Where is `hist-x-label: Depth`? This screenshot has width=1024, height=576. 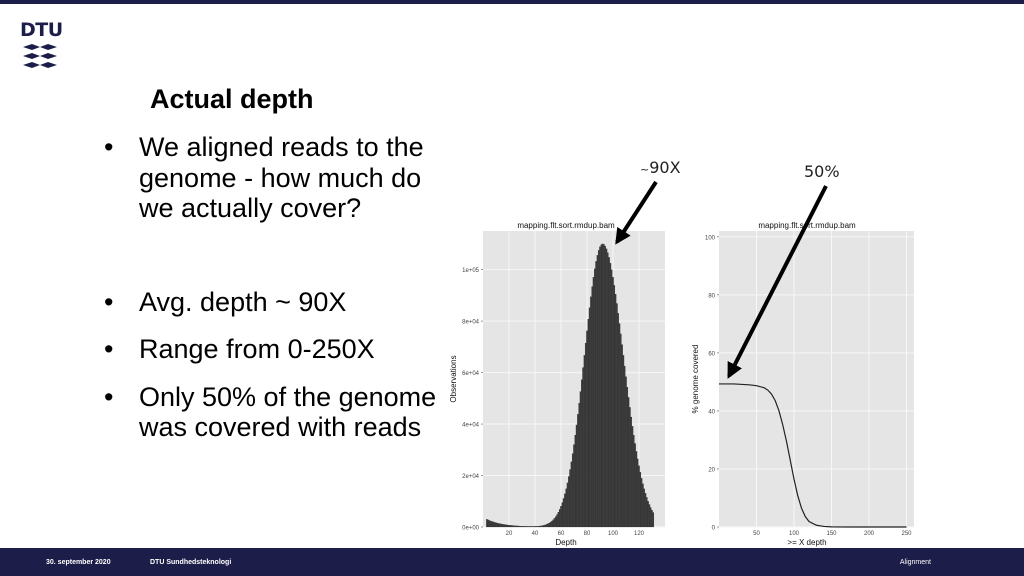
hist-x-label: Depth is located at coordinates (565, 542).